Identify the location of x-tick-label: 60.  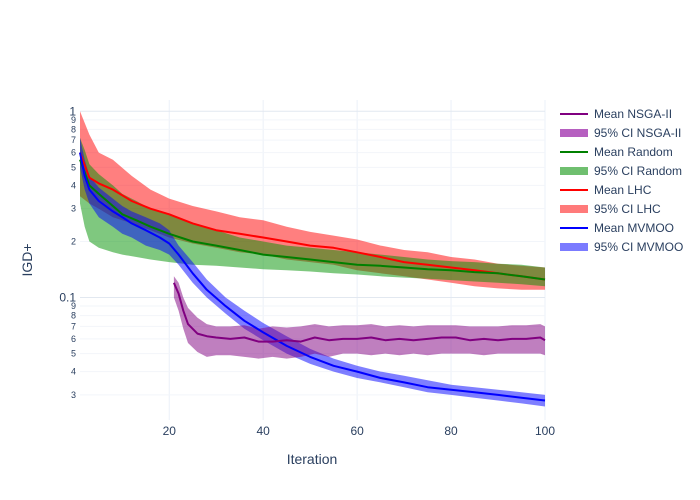
(357, 431).